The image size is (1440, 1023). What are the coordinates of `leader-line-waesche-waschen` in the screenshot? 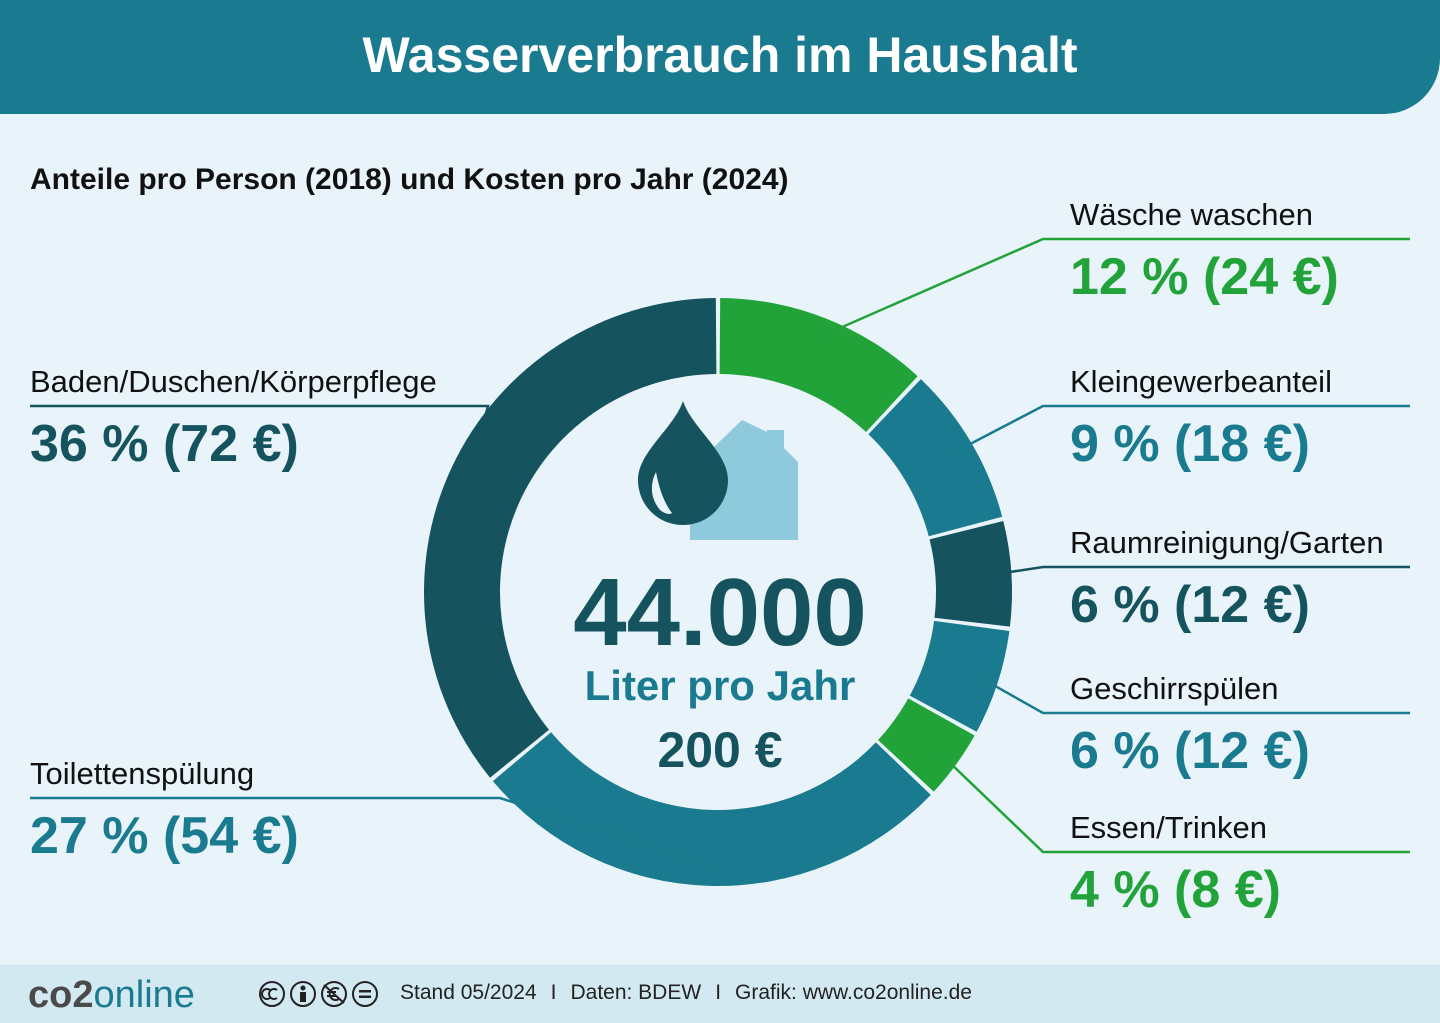 It's located at (1114, 288).